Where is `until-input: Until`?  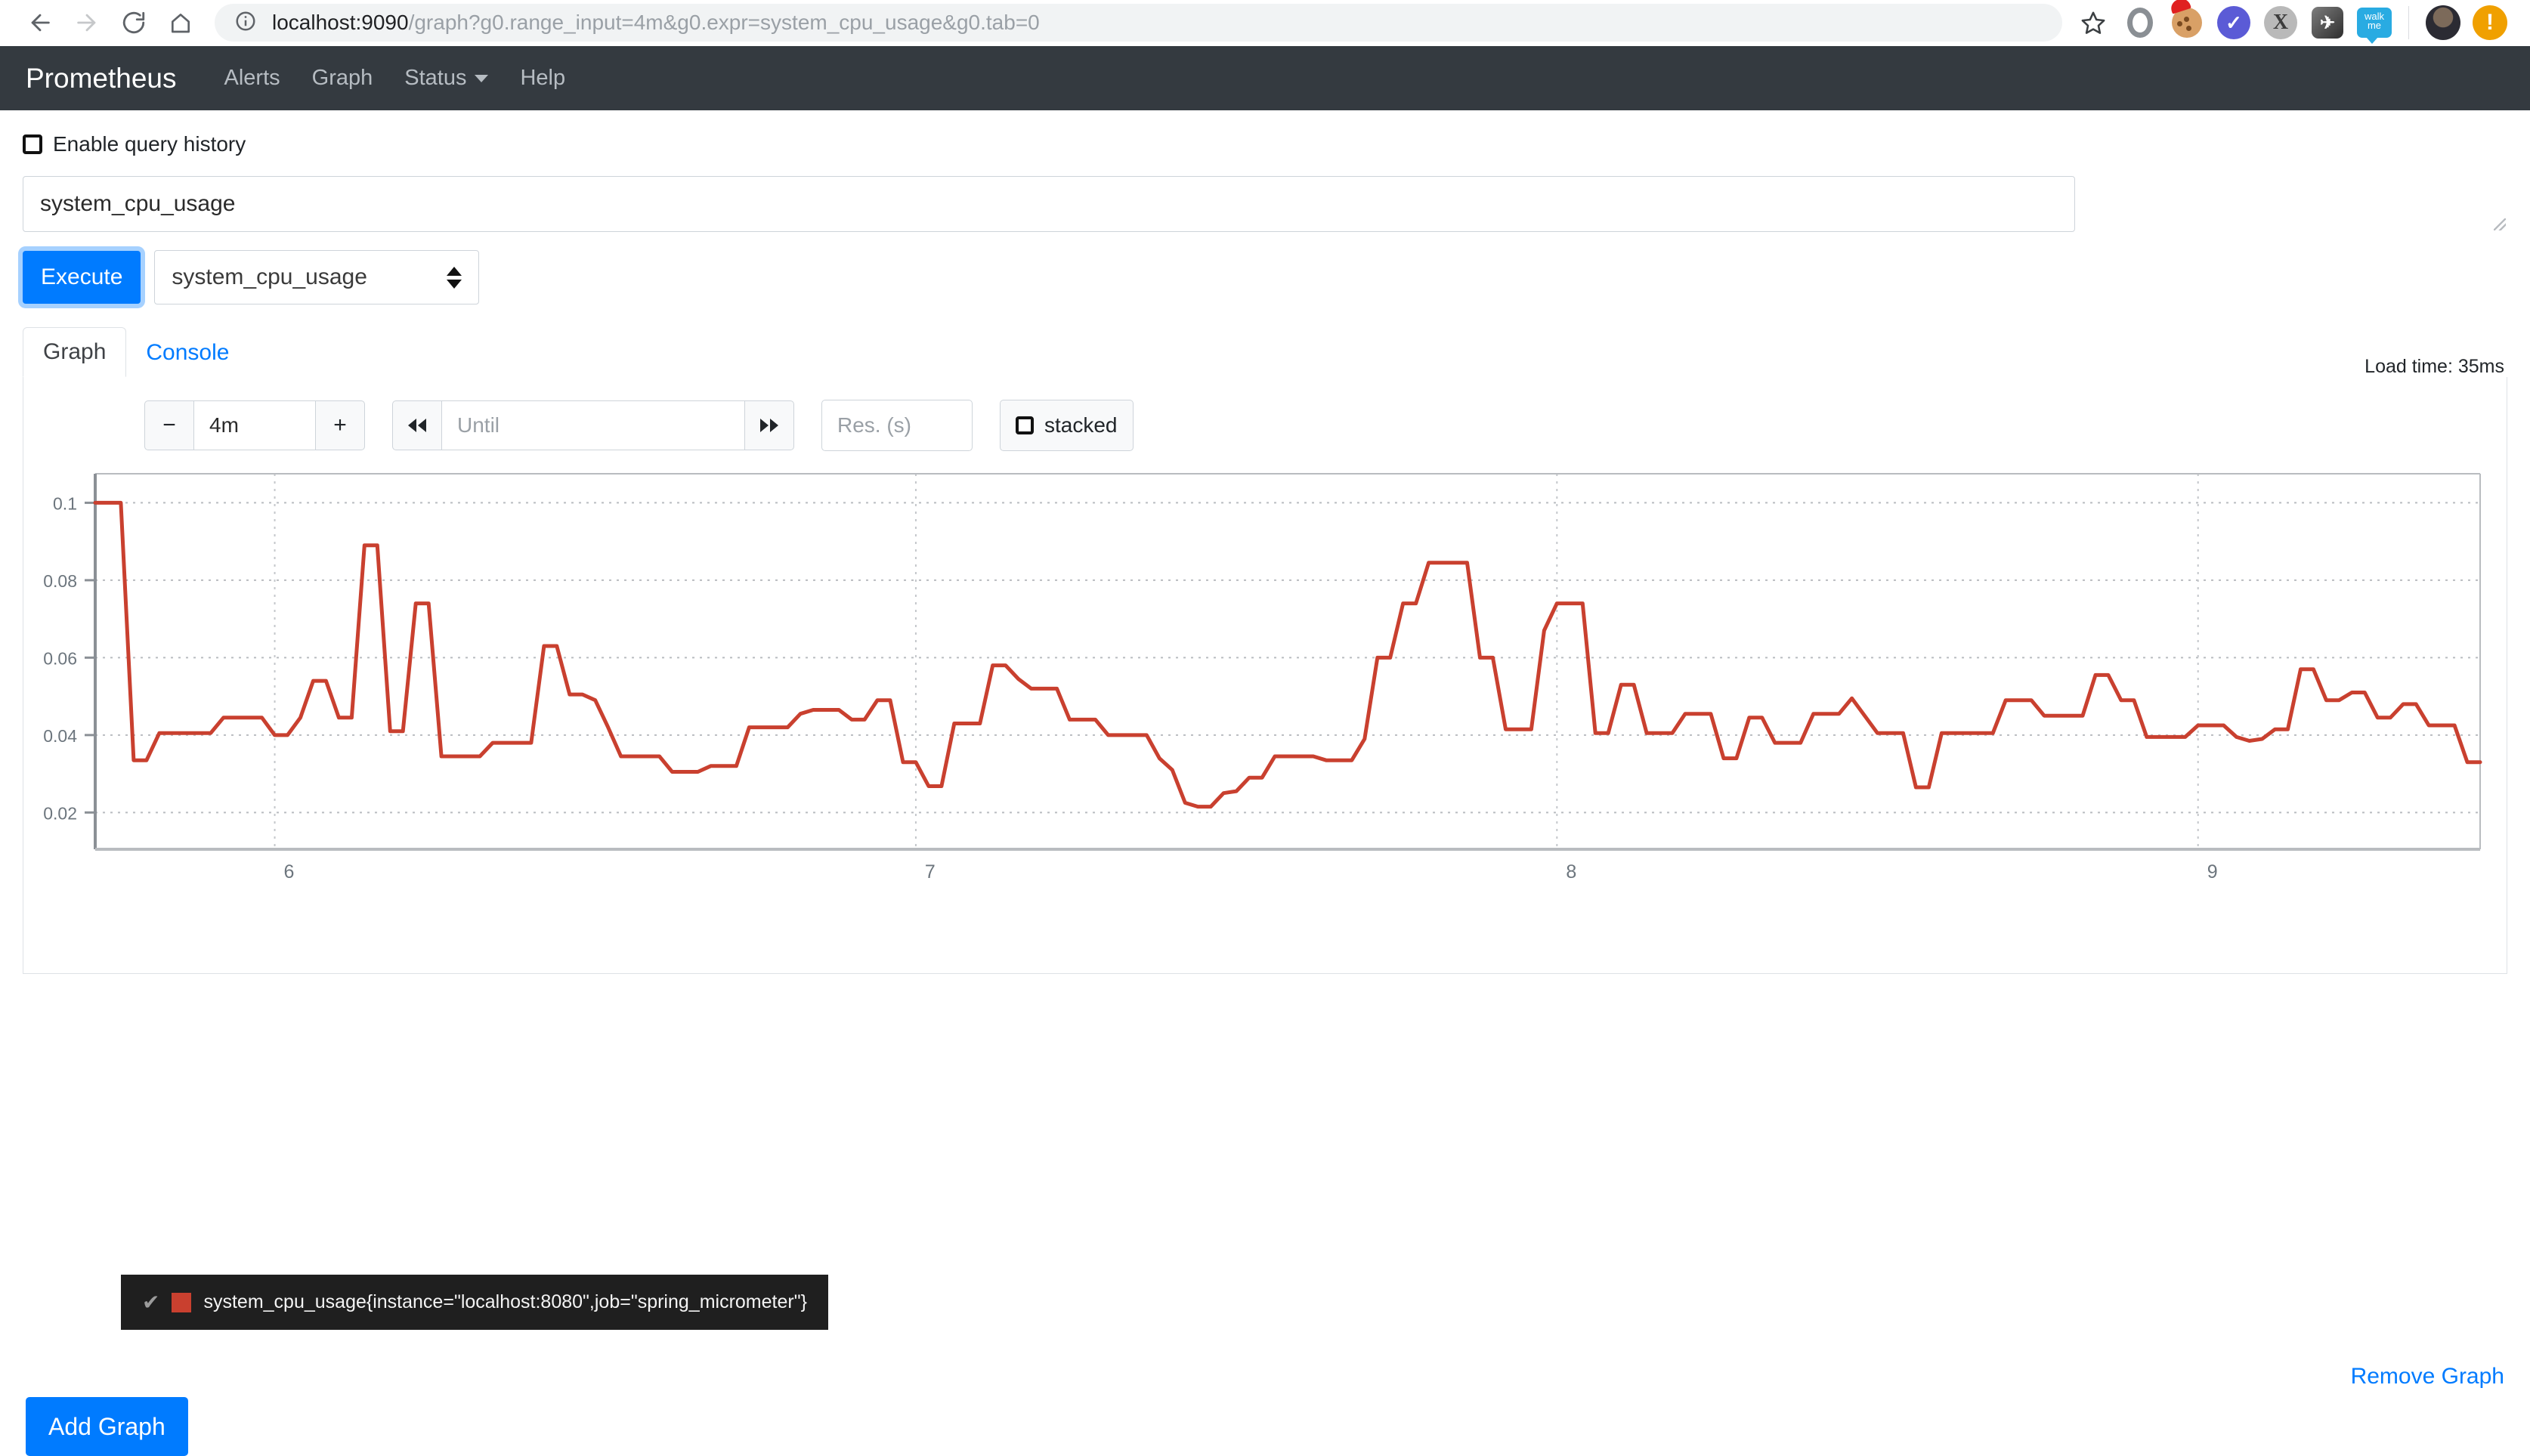
until-input: Until is located at coordinates (593, 425).